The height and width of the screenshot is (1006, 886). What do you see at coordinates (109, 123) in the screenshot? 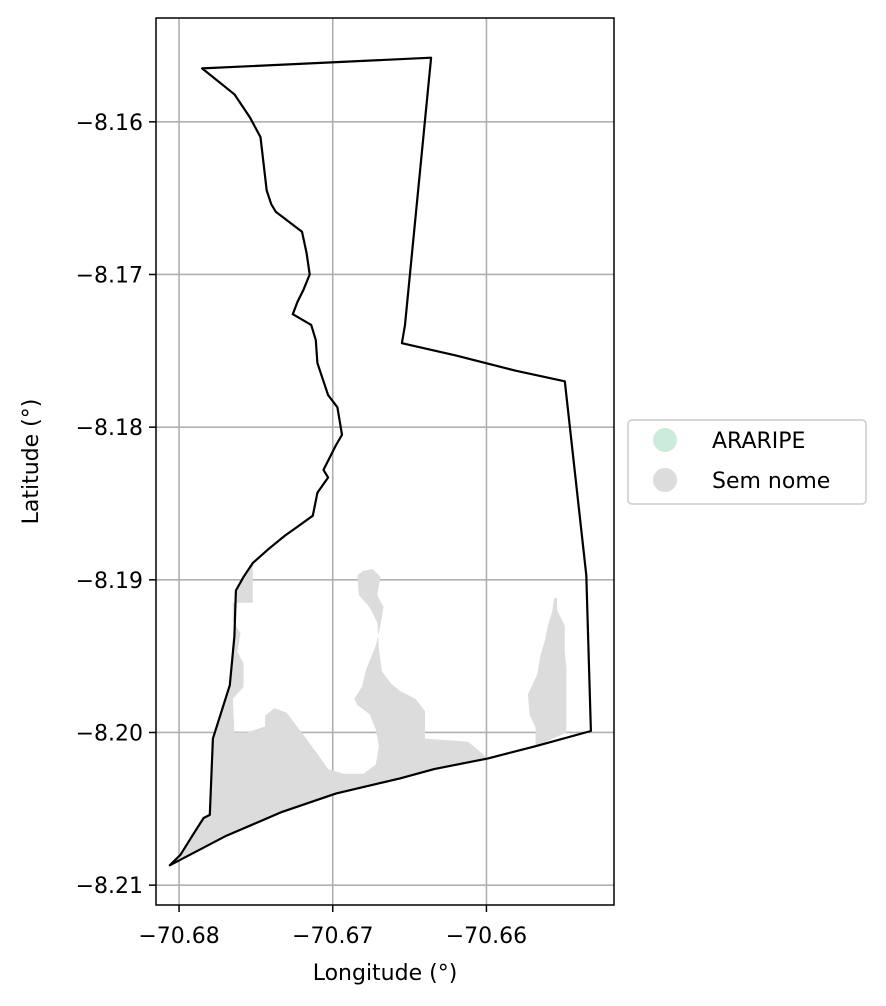
I see `y-tick-label: −8.16` at bounding box center [109, 123].